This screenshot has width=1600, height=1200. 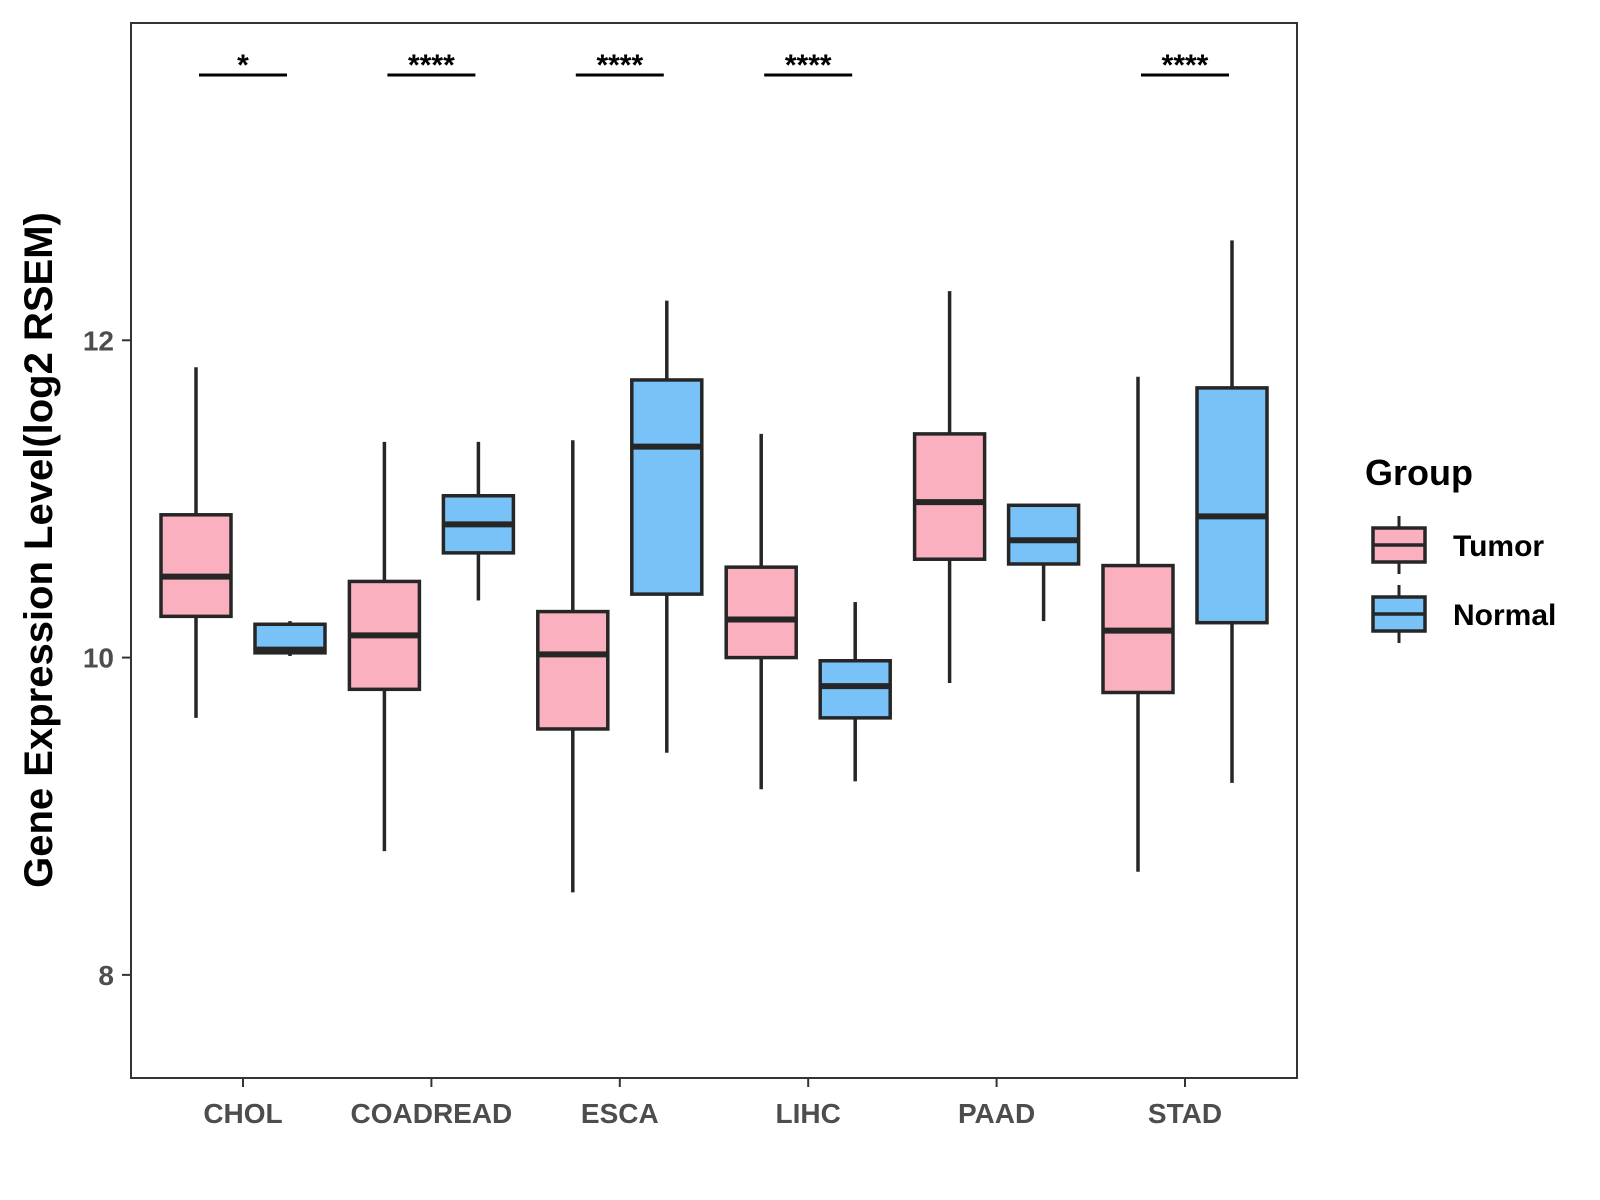 What do you see at coordinates (1138, 624) in the screenshot?
I see `box-stad-tumor` at bounding box center [1138, 624].